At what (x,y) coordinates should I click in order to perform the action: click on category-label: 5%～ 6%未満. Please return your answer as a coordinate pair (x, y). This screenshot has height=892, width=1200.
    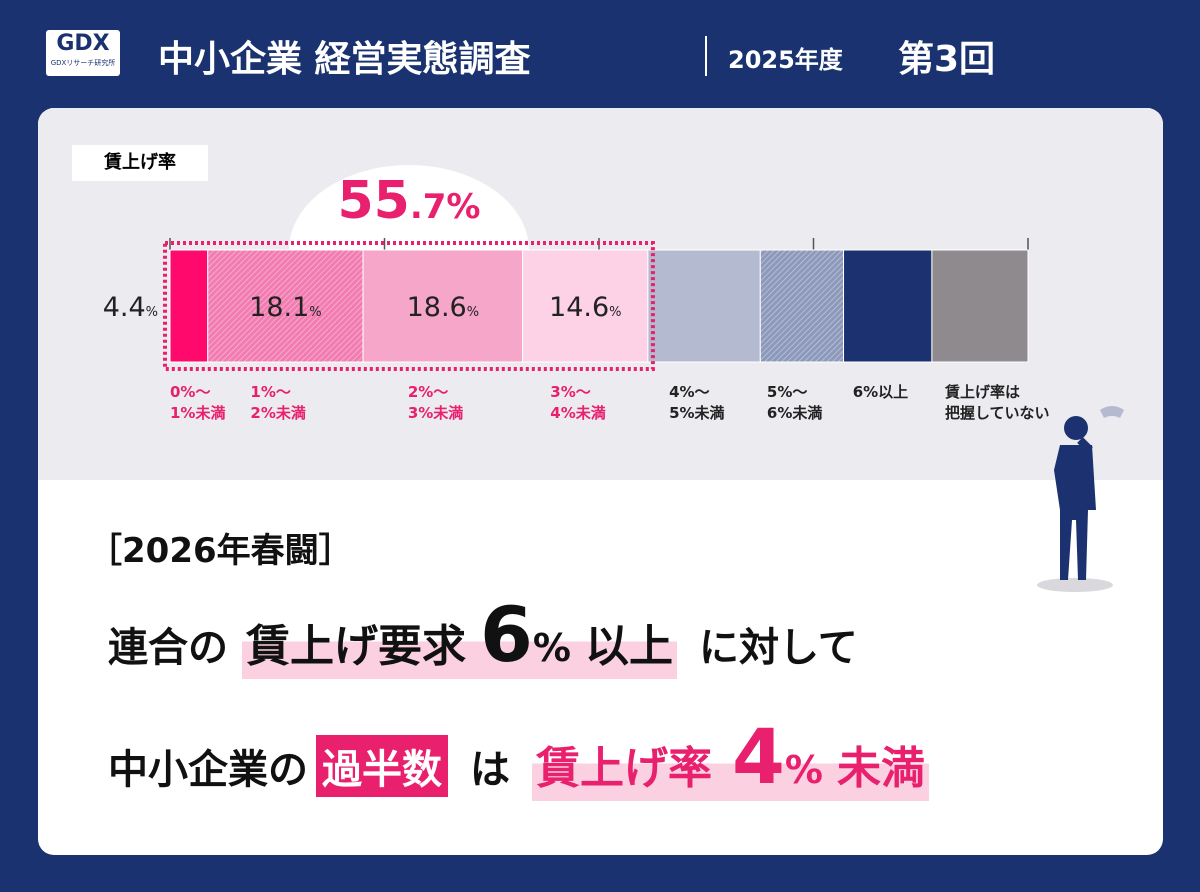
    Looking at the image, I should click on (794, 402).